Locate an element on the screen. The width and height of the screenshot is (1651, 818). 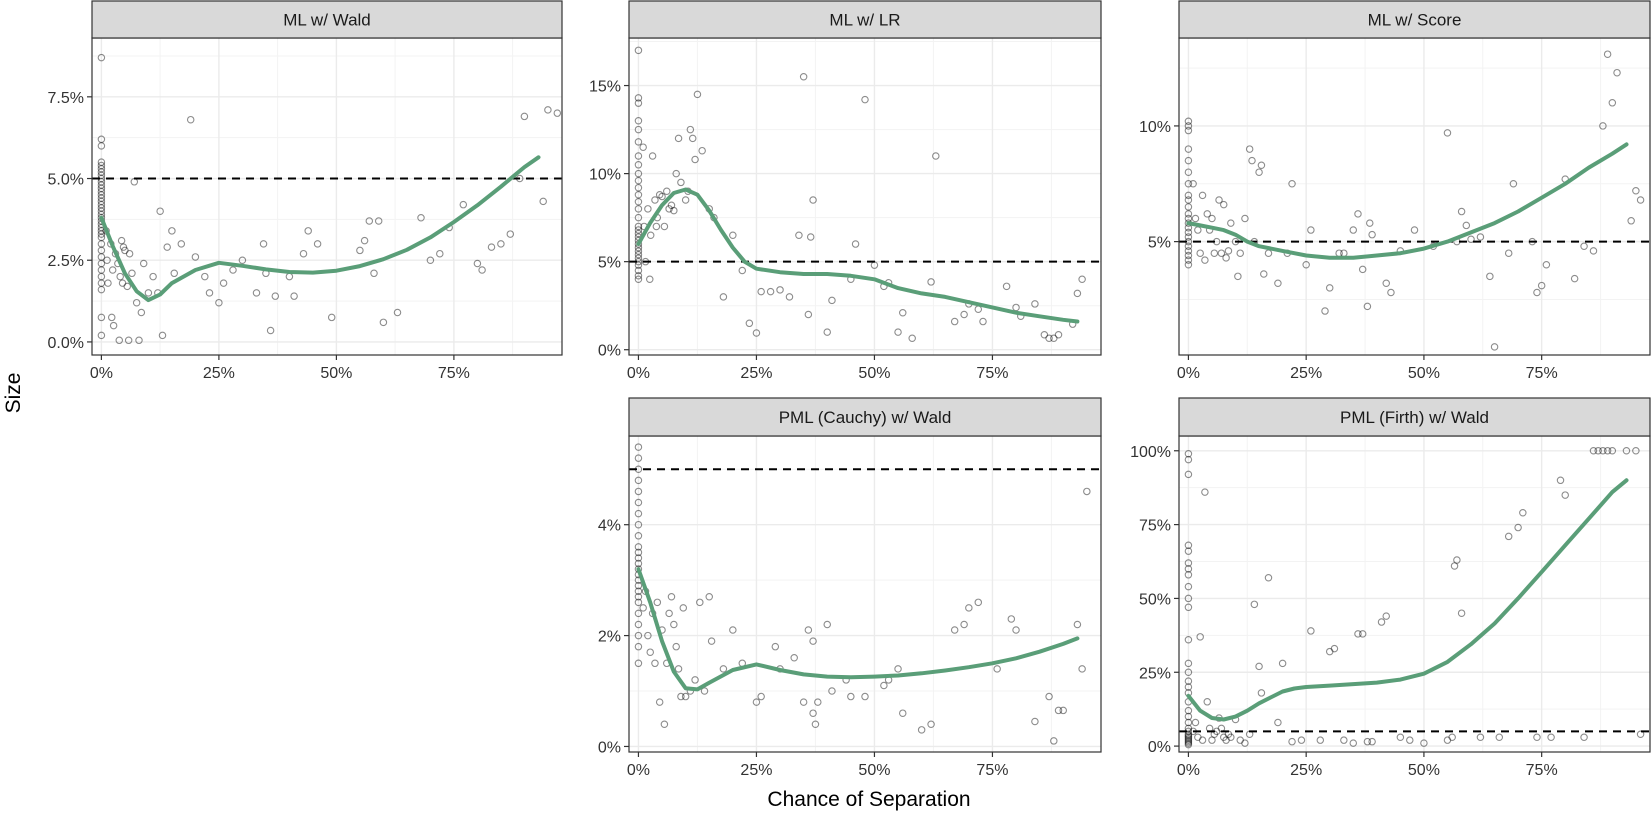
y-tick-label: 0% is located at coordinates (1159, 747).